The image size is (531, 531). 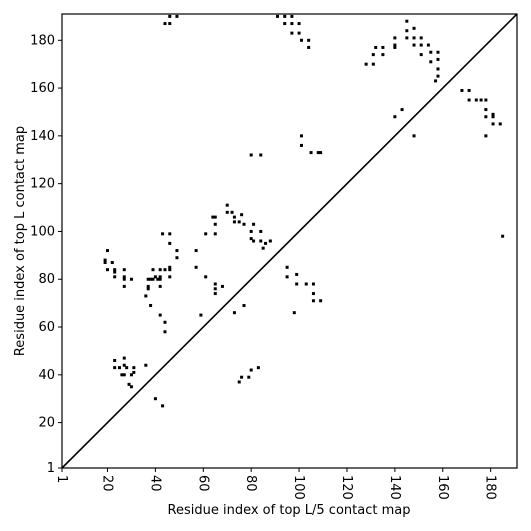 What do you see at coordinates (394, 487) in the screenshot?
I see `x-tick-label: 140` at bounding box center [394, 487].